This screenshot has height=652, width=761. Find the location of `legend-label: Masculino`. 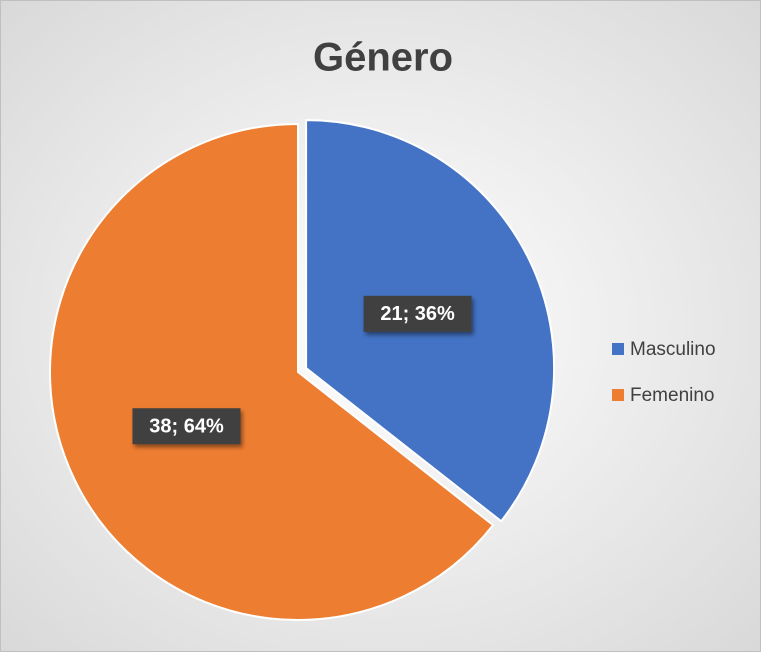

legend-label: Masculino is located at coordinates (673, 349).